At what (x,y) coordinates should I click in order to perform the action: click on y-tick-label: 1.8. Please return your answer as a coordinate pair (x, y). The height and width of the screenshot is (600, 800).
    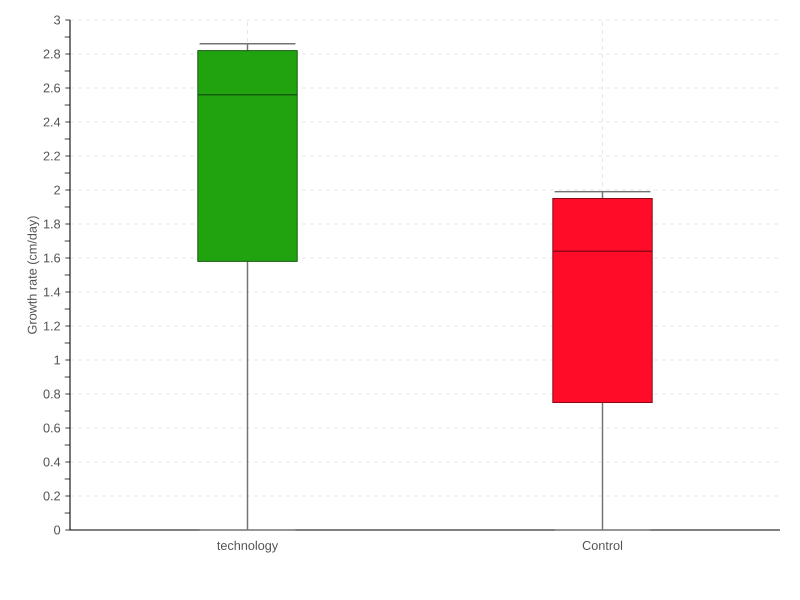
    Looking at the image, I should click on (52, 224).